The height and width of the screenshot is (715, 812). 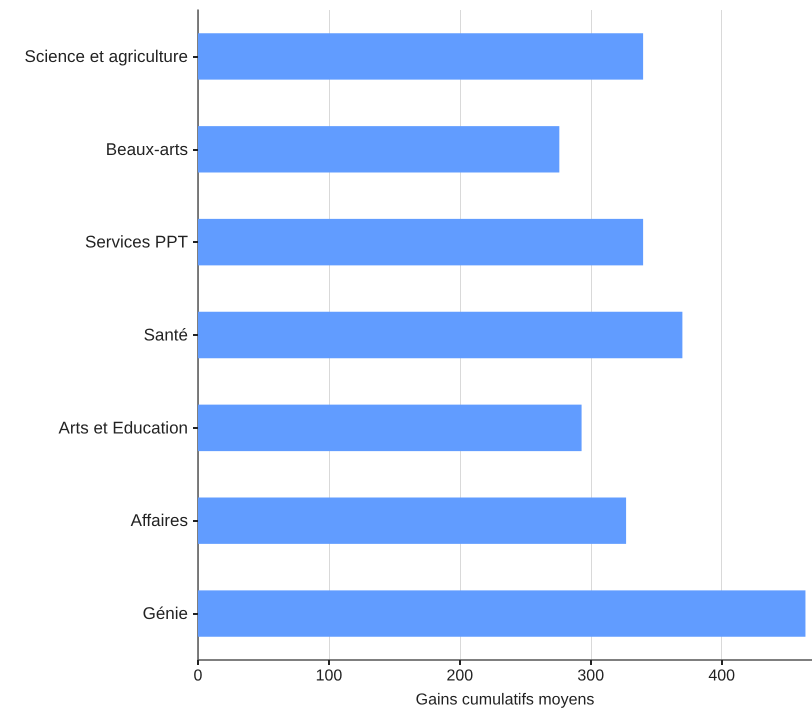 What do you see at coordinates (505, 700) in the screenshot?
I see `x-axis-title: Gains cumulatifs moyens` at bounding box center [505, 700].